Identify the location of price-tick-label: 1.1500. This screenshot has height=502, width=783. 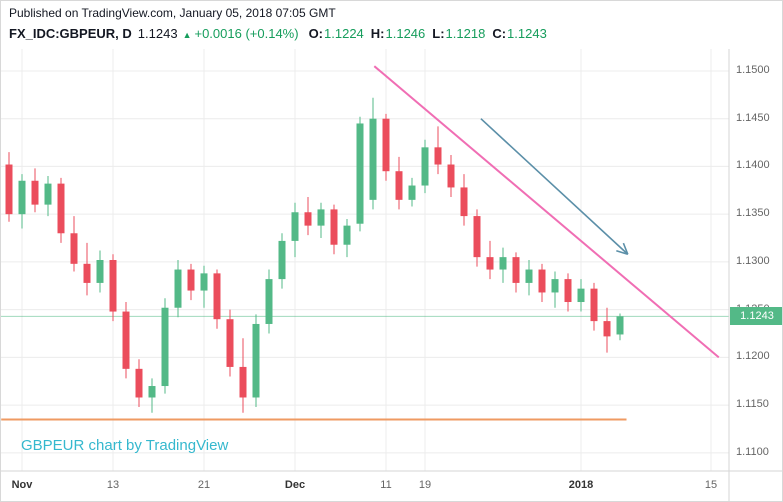
(753, 69).